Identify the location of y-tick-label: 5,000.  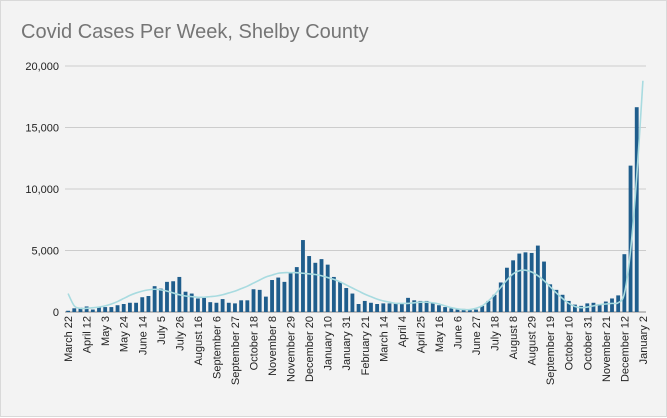
(45, 252).